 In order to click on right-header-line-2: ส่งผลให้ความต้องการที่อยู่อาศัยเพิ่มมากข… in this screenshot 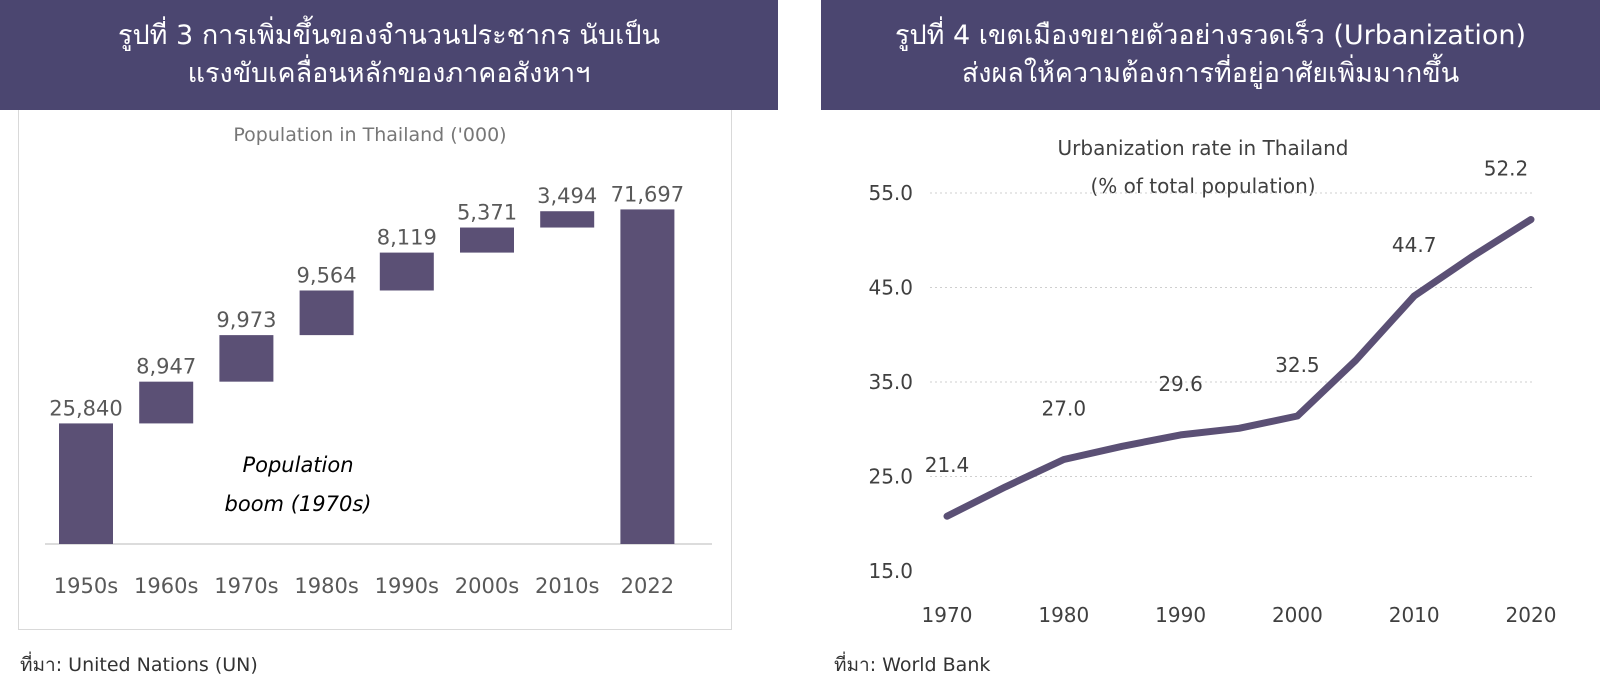, I will do `click(1210, 73)`.